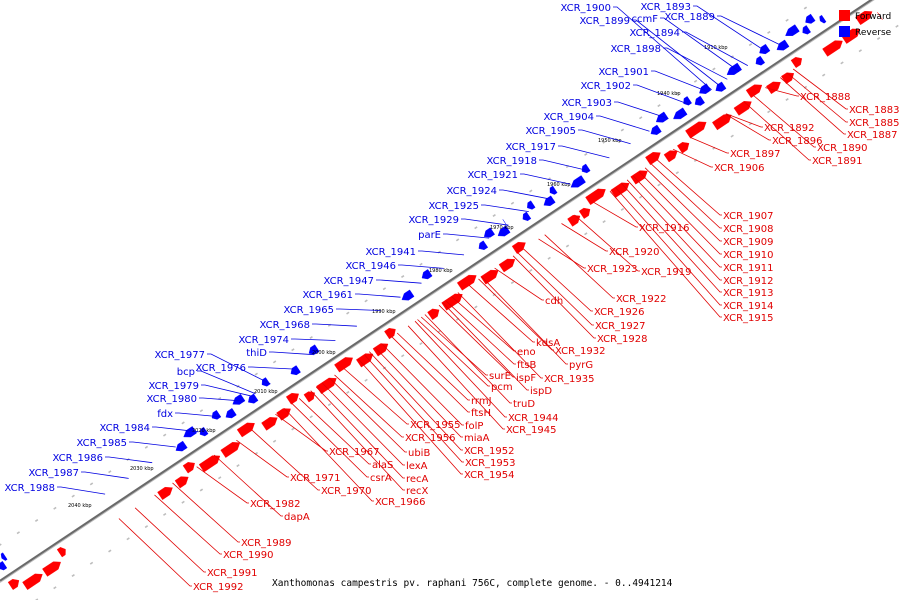 The width and height of the screenshot is (900, 600). I want to click on legend-reverse-swatch, so click(844, 31).